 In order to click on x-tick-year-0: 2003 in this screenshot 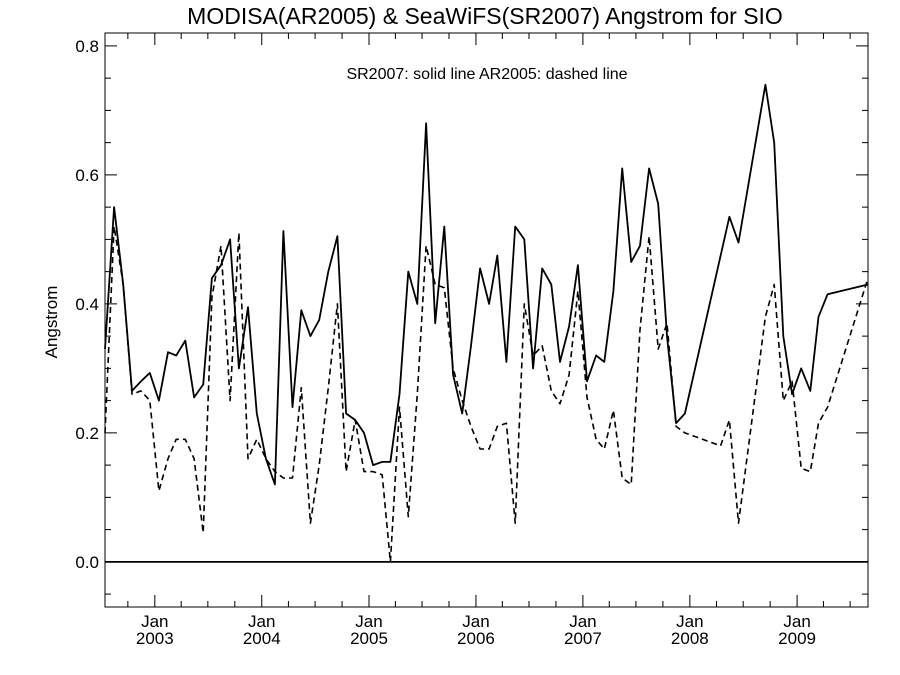, I will do `click(155, 638)`.